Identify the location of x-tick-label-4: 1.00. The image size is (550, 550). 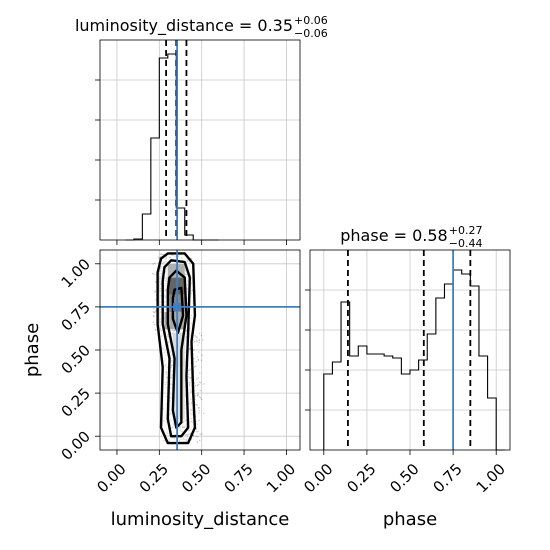
(491, 478).